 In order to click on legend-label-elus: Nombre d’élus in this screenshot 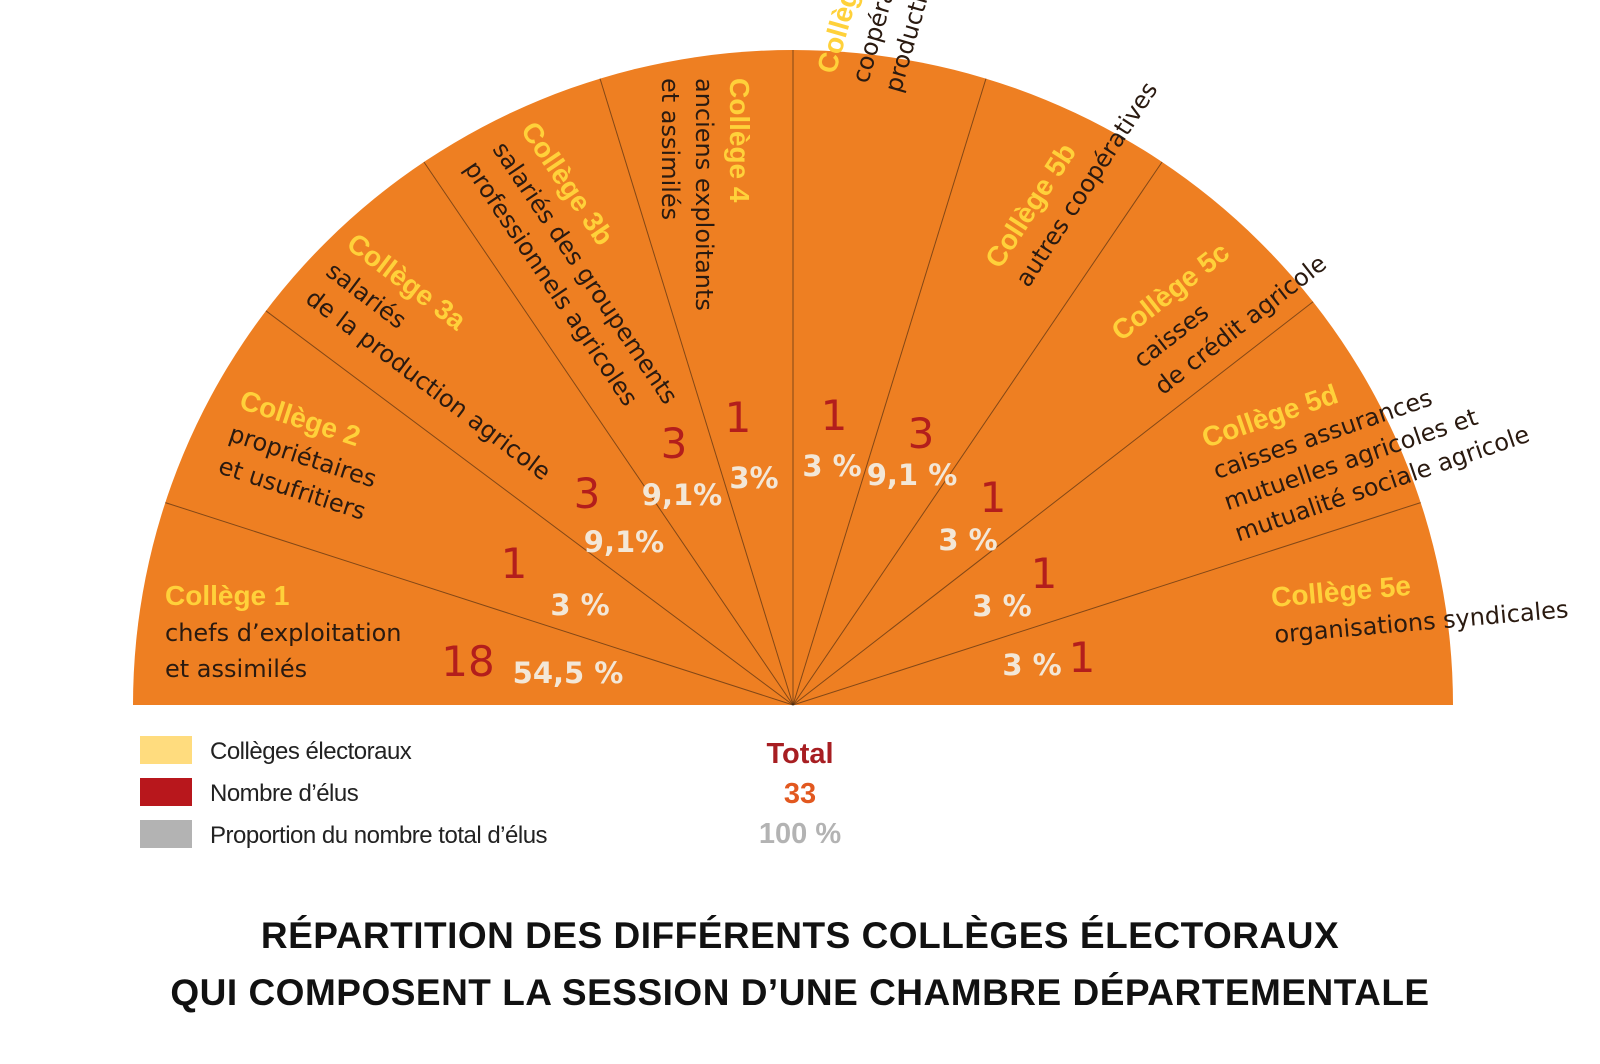, I will do `click(284, 793)`.